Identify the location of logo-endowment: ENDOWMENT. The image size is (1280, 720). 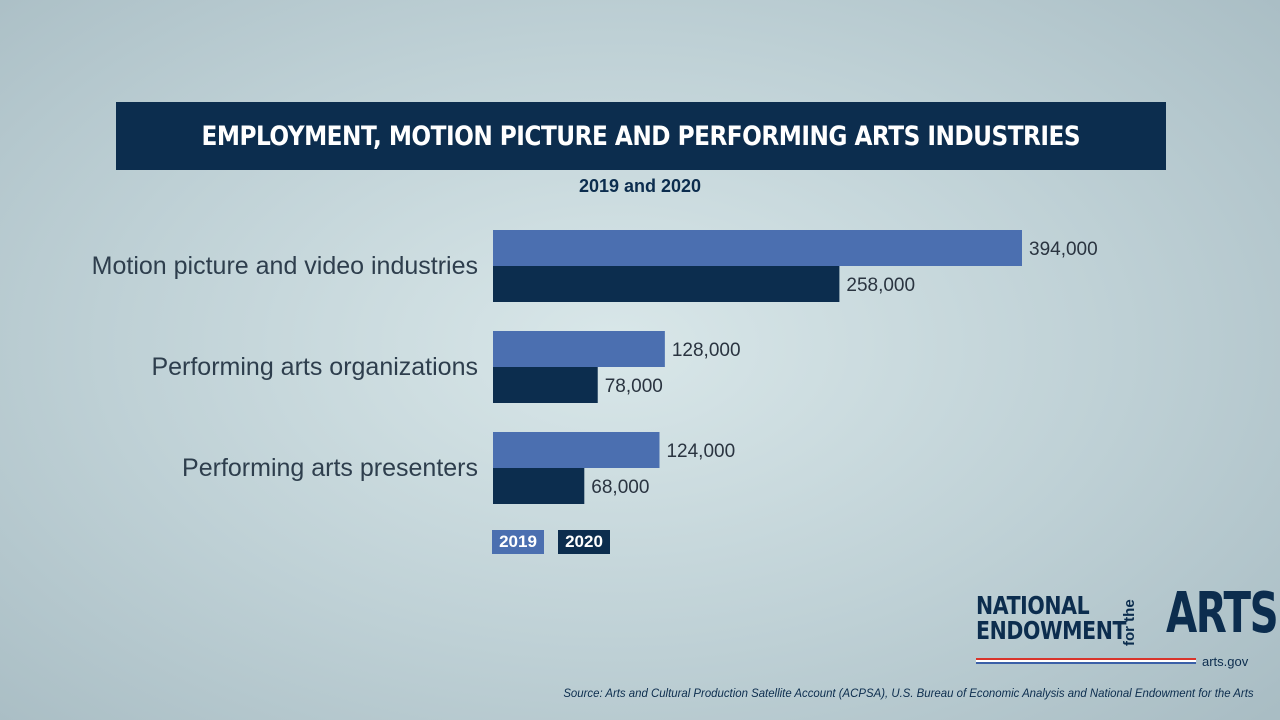
(1051, 630).